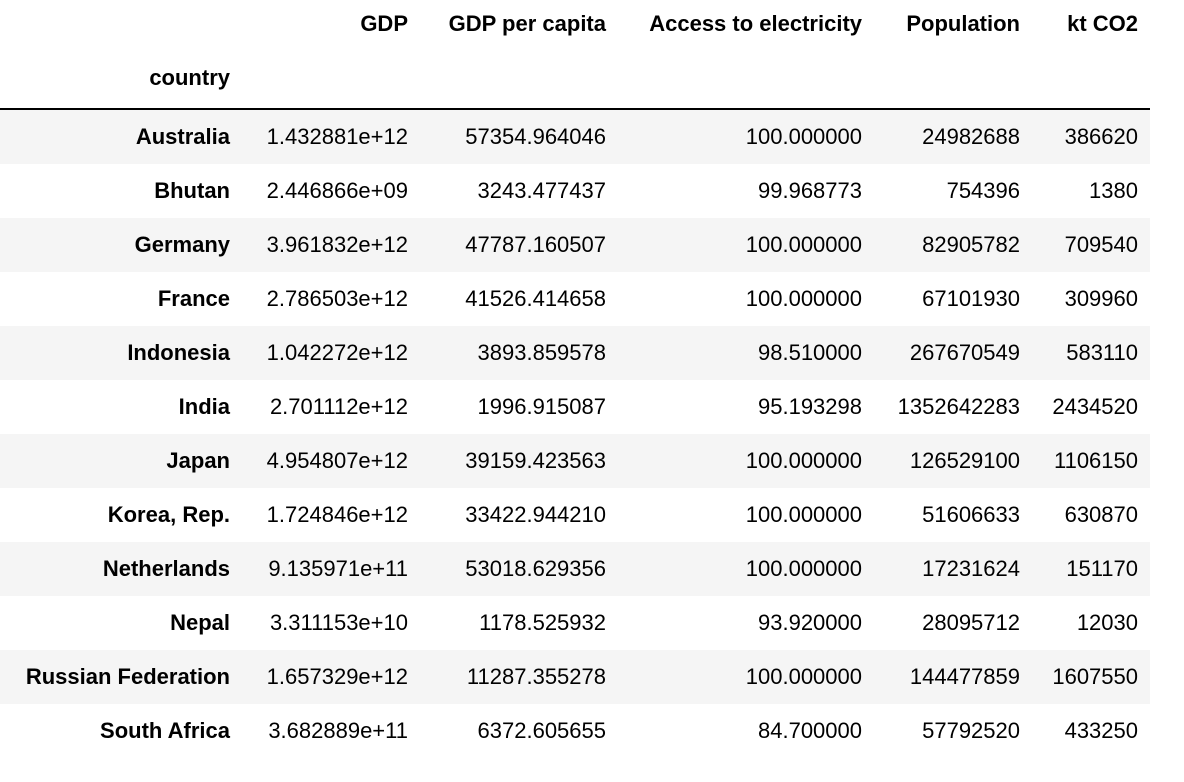  I want to click on cell-gdp: 1.432881e+12, so click(331, 136).